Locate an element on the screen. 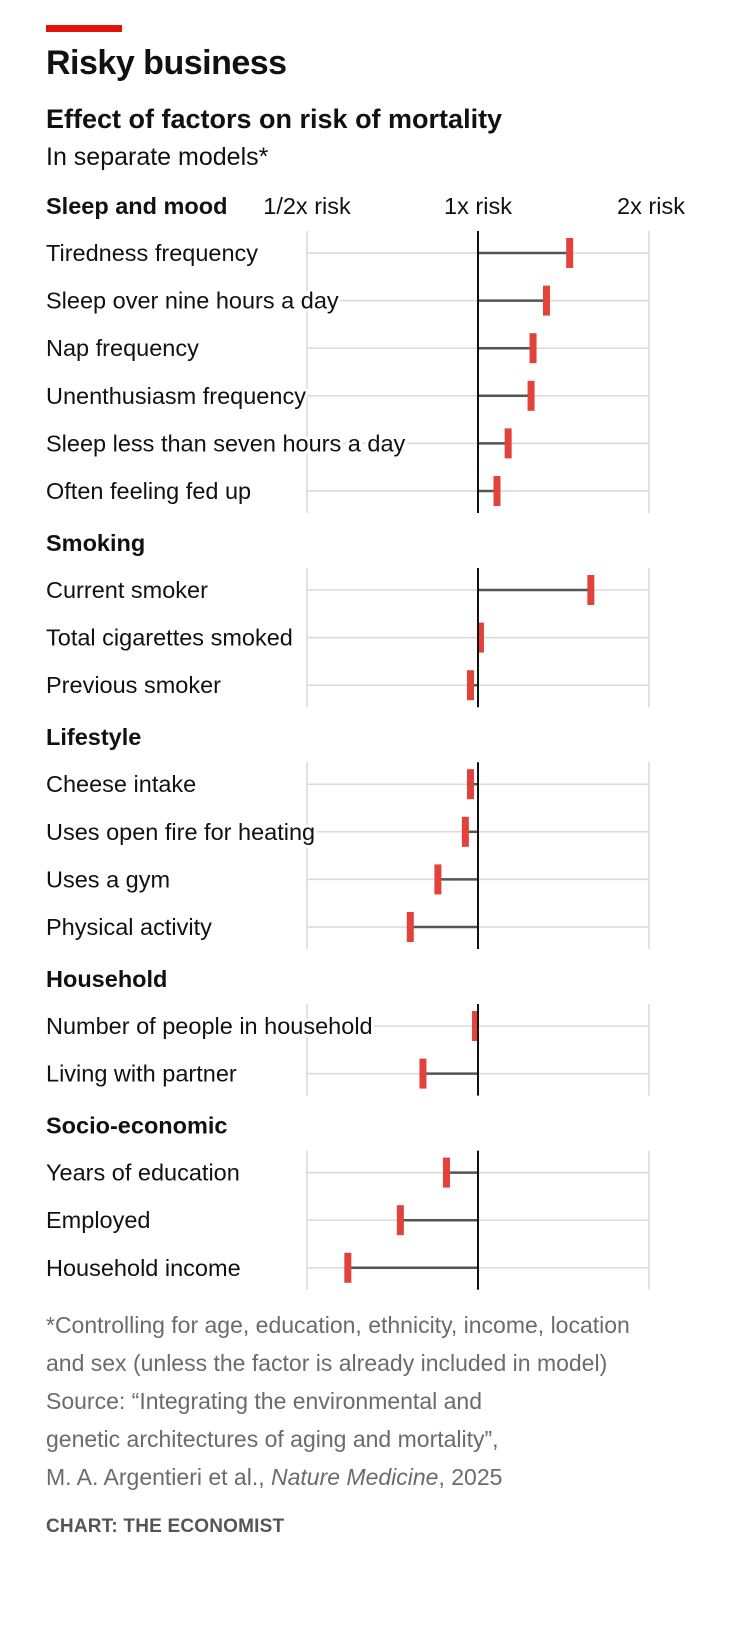 The image size is (742, 1648). group-heading: Household is located at coordinates (106, 979).